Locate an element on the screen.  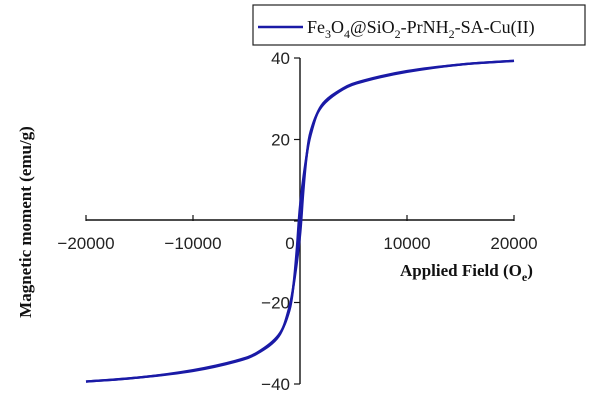
legend: Fe3O4@SiO2-PrNH2-SA-Cu(II) is located at coordinates (419, 25).